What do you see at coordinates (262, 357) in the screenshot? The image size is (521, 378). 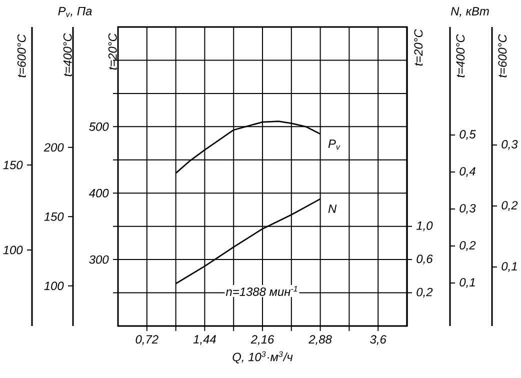 I see `x-axis-title: Q, 10$^{3}$·м$^{3}$/ч` at bounding box center [262, 357].